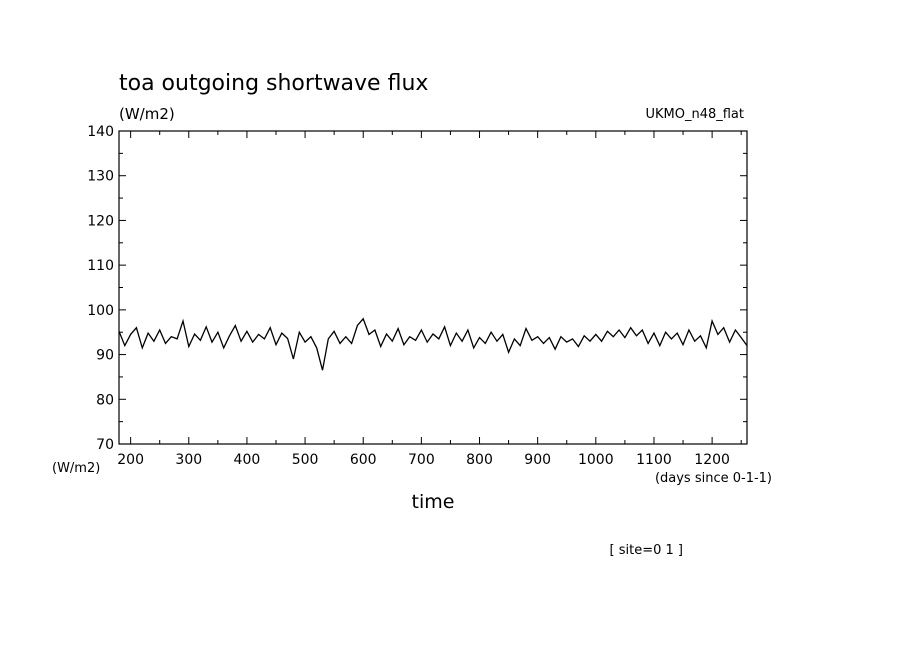  I want to click on y-tick-label: 140, so click(100, 132).